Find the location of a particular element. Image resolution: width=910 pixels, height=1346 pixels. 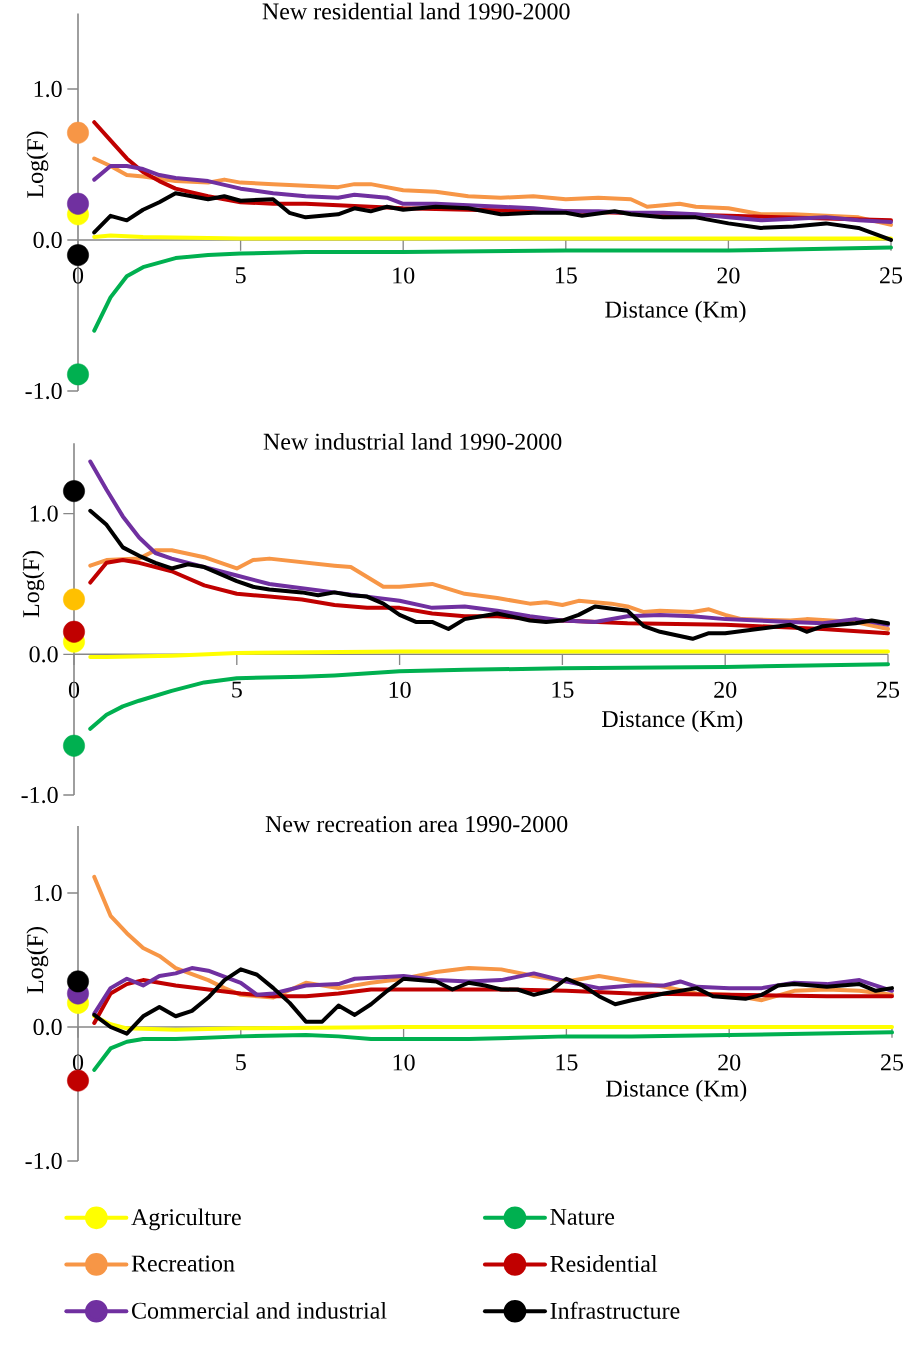

legend-label: Commercial and industrial is located at coordinates (259, 1310).